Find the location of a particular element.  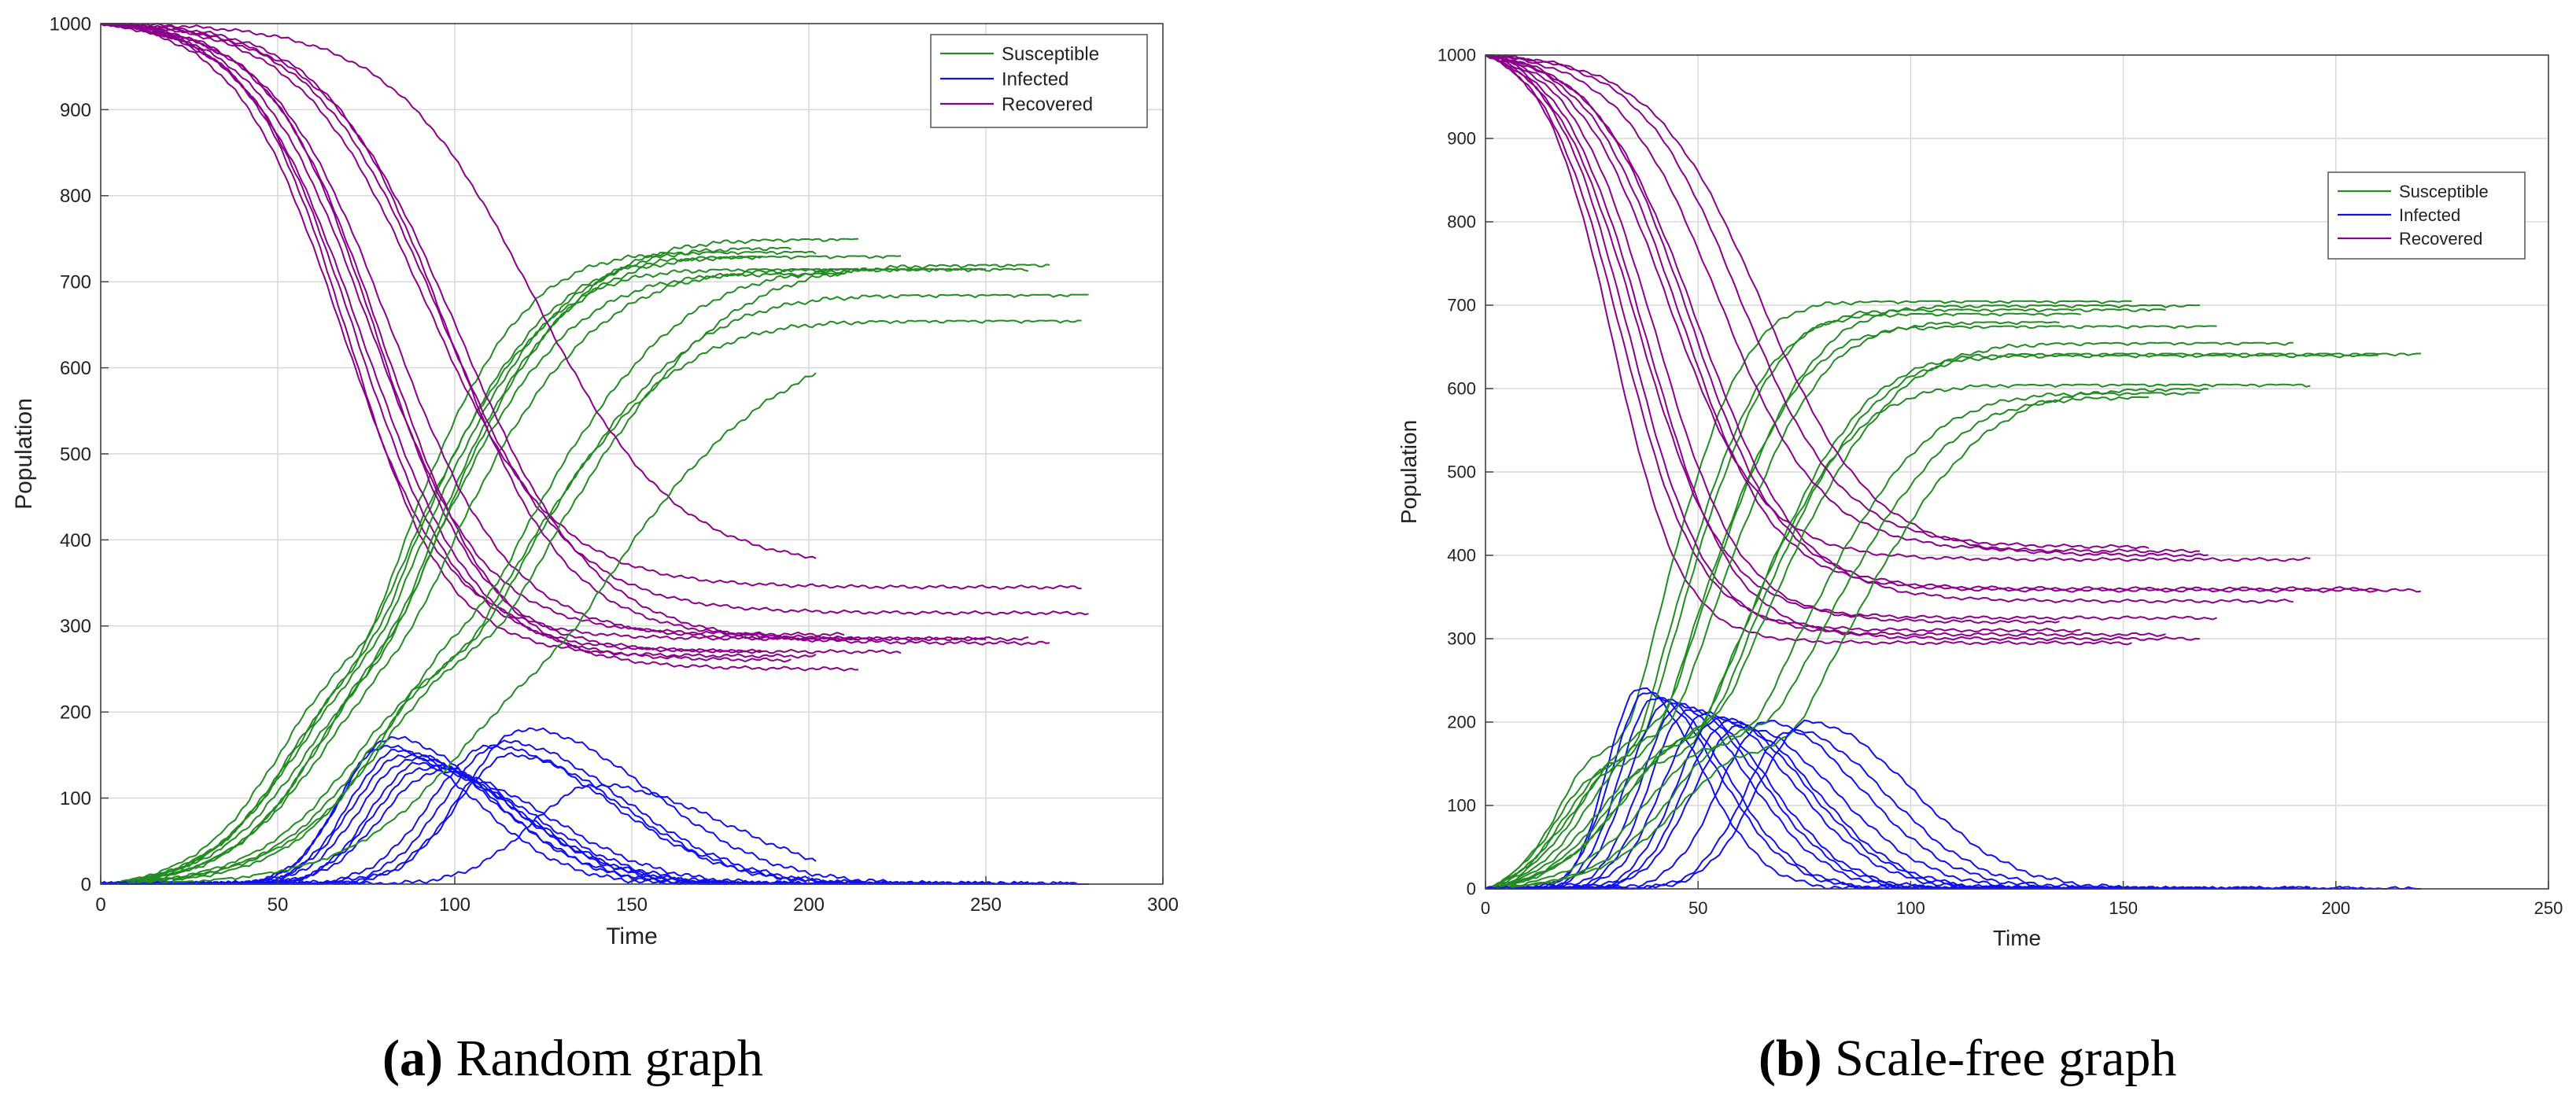

caption-a: (a) Random graph is located at coordinates (572, 1059).